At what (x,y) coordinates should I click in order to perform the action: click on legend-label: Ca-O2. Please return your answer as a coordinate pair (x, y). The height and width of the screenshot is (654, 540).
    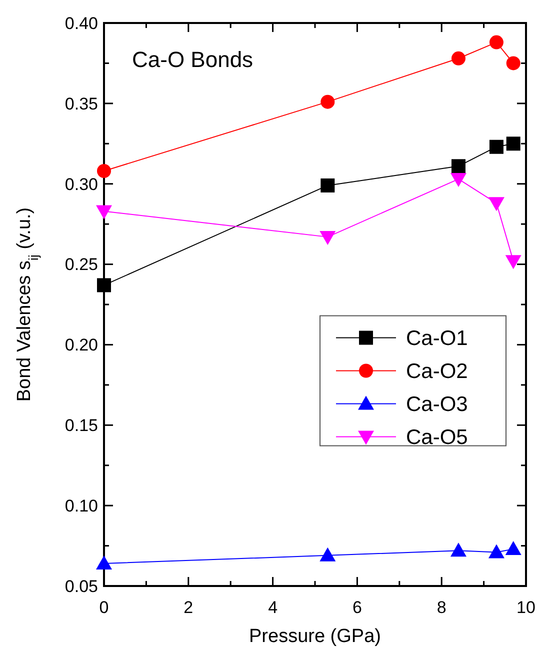
    Looking at the image, I should click on (437, 372).